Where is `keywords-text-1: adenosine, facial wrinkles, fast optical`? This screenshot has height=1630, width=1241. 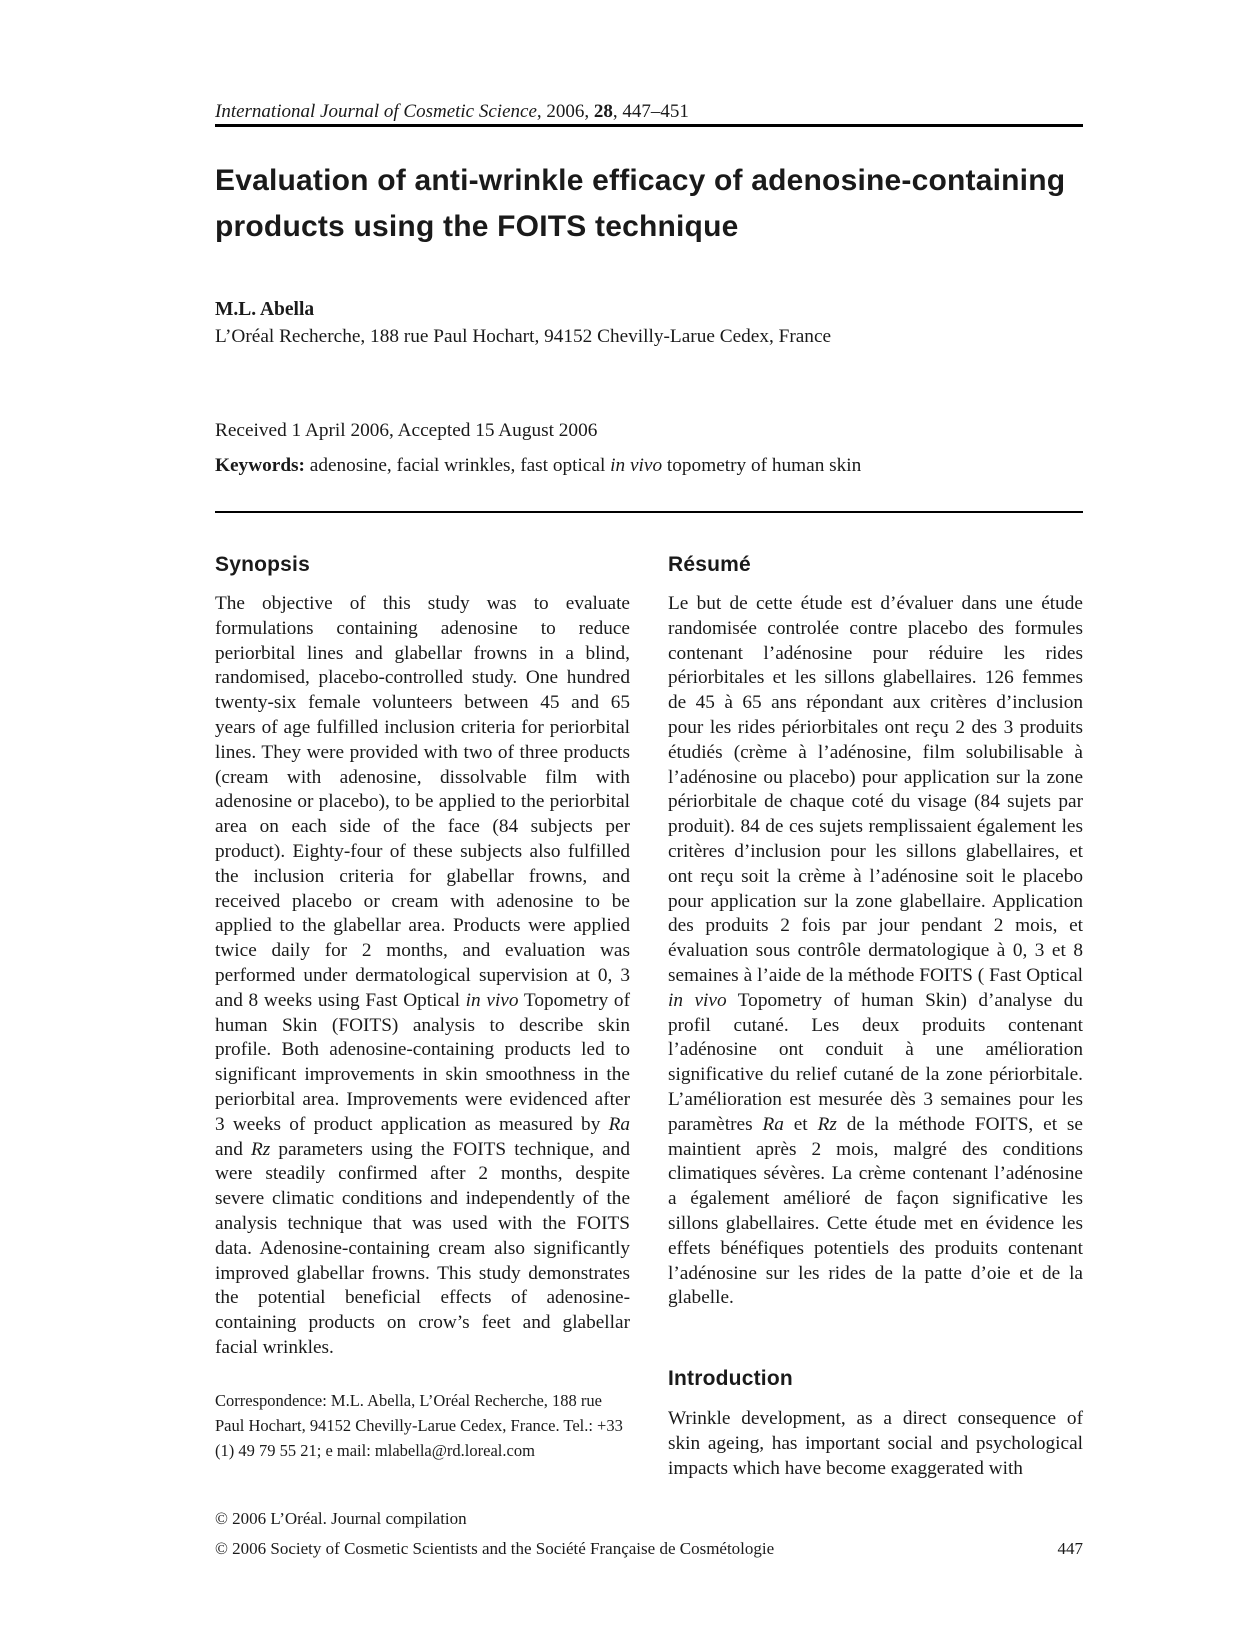 keywords-text-1: adenosine, facial wrinkles, fast optical is located at coordinates (457, 465).